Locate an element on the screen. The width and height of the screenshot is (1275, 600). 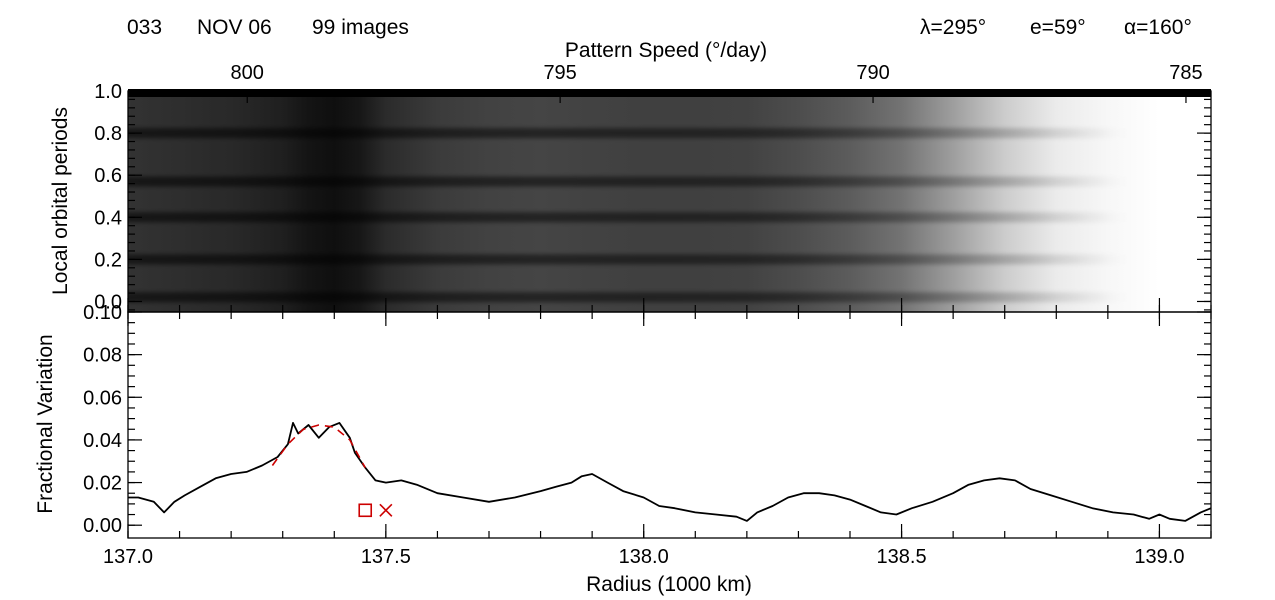
x-marker is located at coordinates (386, 510).